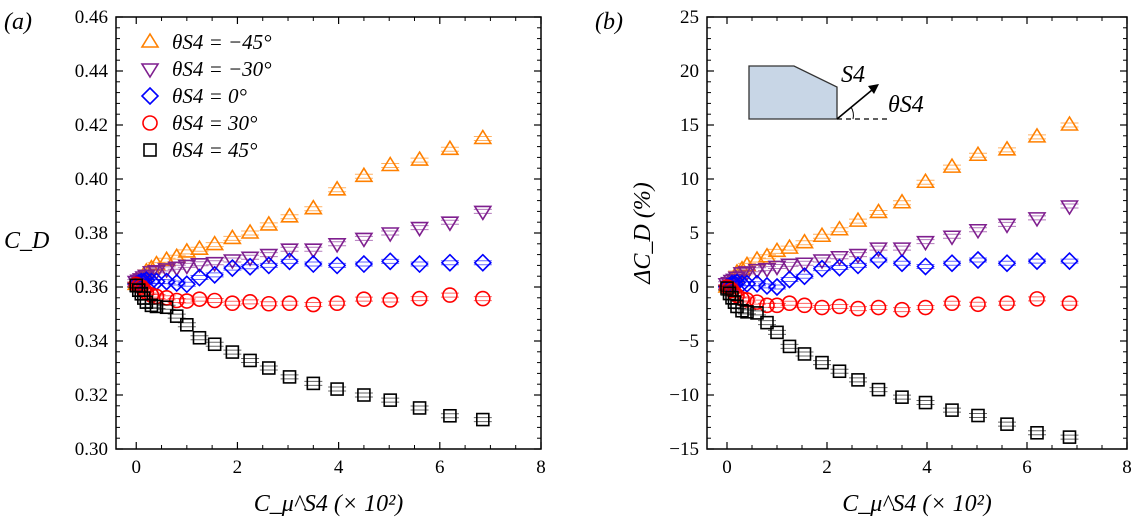  I want to click on y-tick-label: 5, so click(695, 233).